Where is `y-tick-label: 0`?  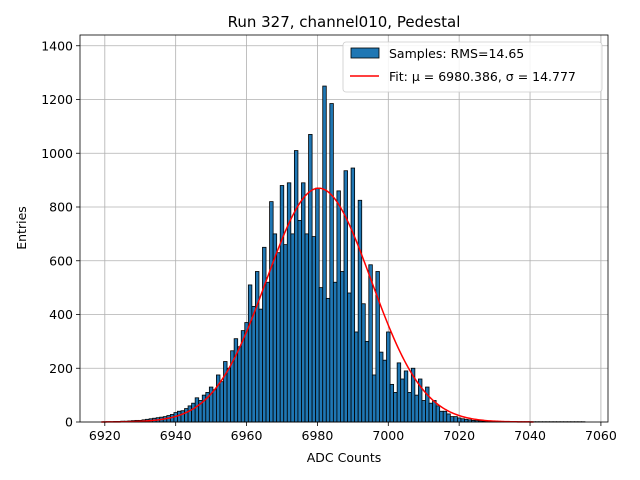 y-tick-label: 0 is located at coordinates (69, 422).